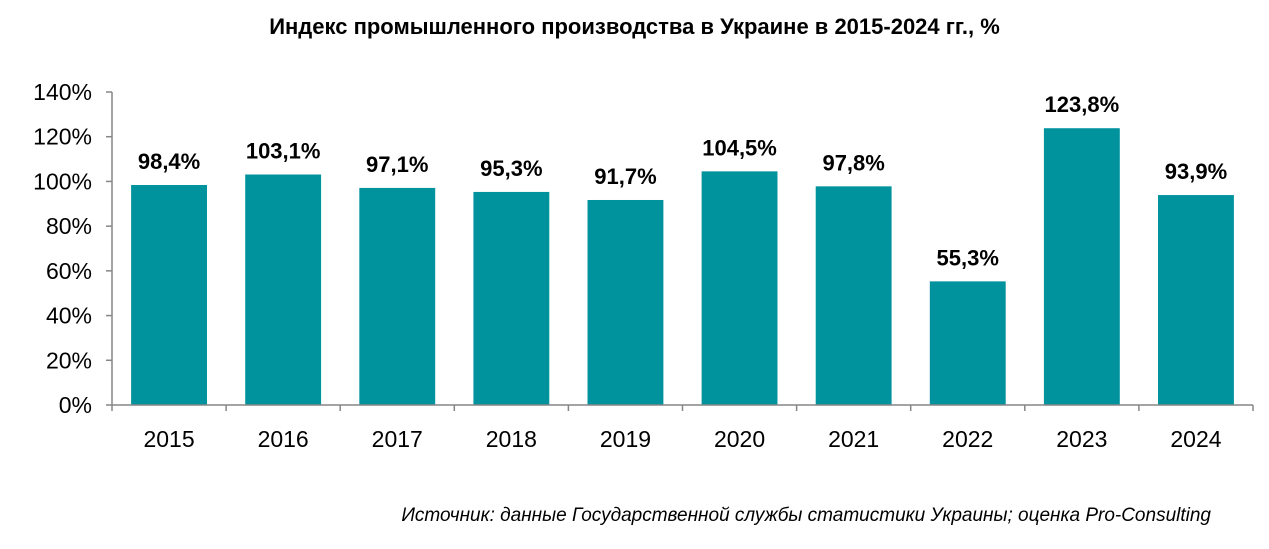 The height and width of the screenshot is (549, 1269). I want to click on y-tick-label: 0%, so click(75, 405).